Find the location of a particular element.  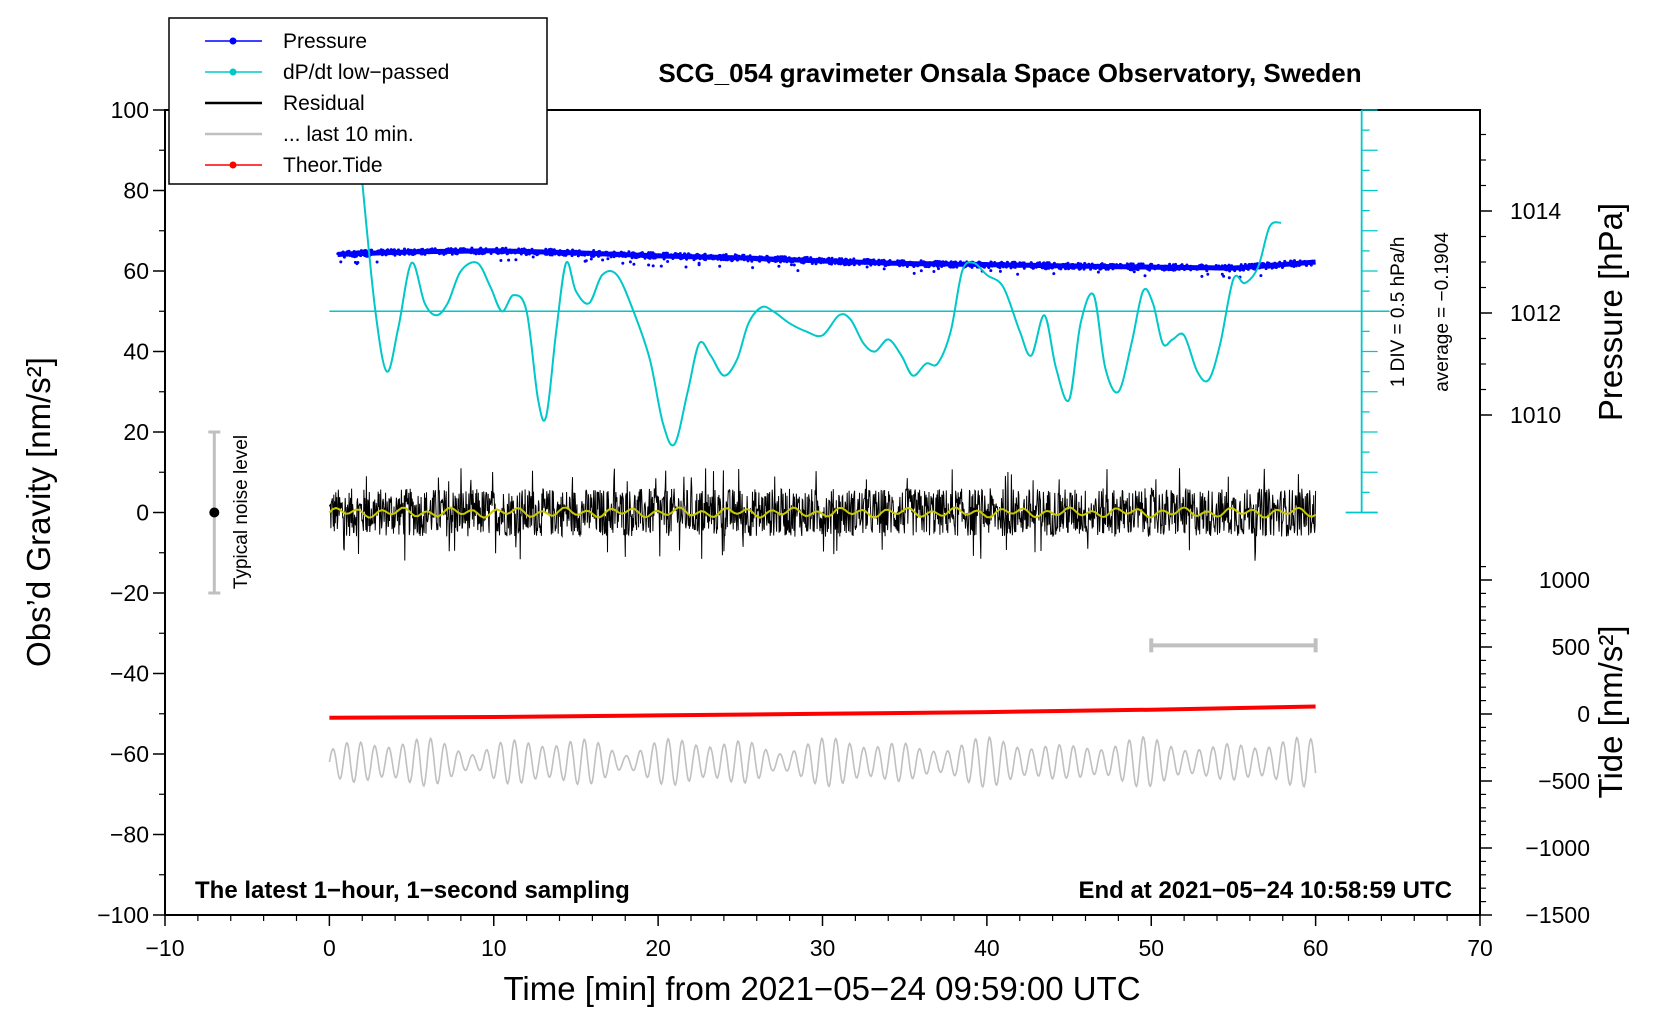

legend-label: ... last 10 min. is located at coordinates (348, 134).